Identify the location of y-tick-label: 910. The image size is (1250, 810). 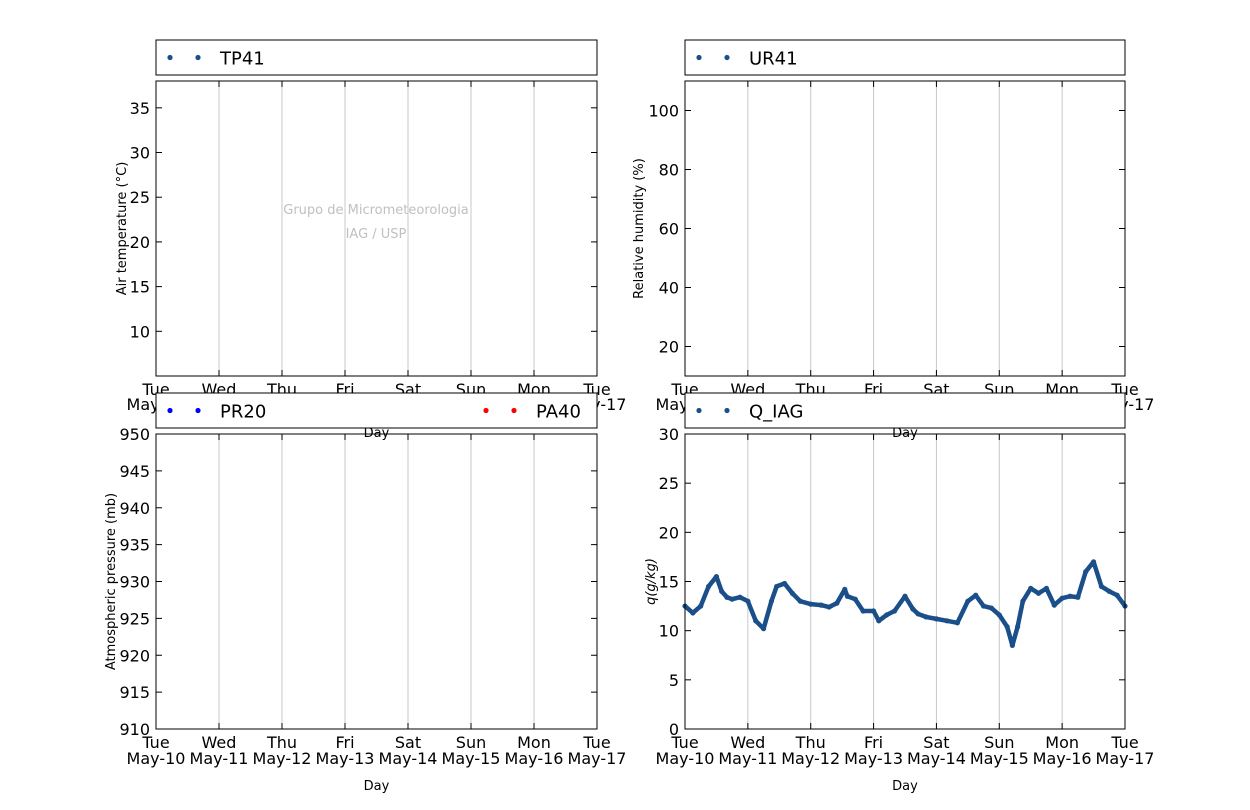
(134, 729).